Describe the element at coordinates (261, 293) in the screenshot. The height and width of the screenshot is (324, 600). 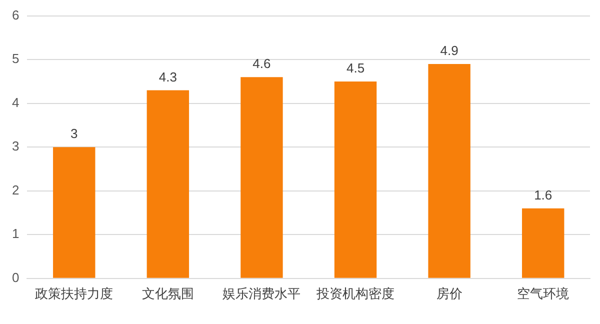
I see `x-tick-label: 娱乐消费水平` at that location.